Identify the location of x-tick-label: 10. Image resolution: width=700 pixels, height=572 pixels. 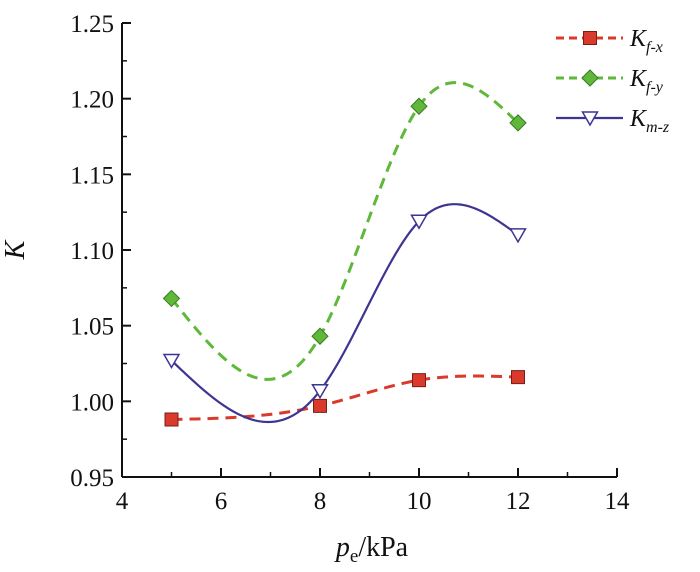
(419, 501).